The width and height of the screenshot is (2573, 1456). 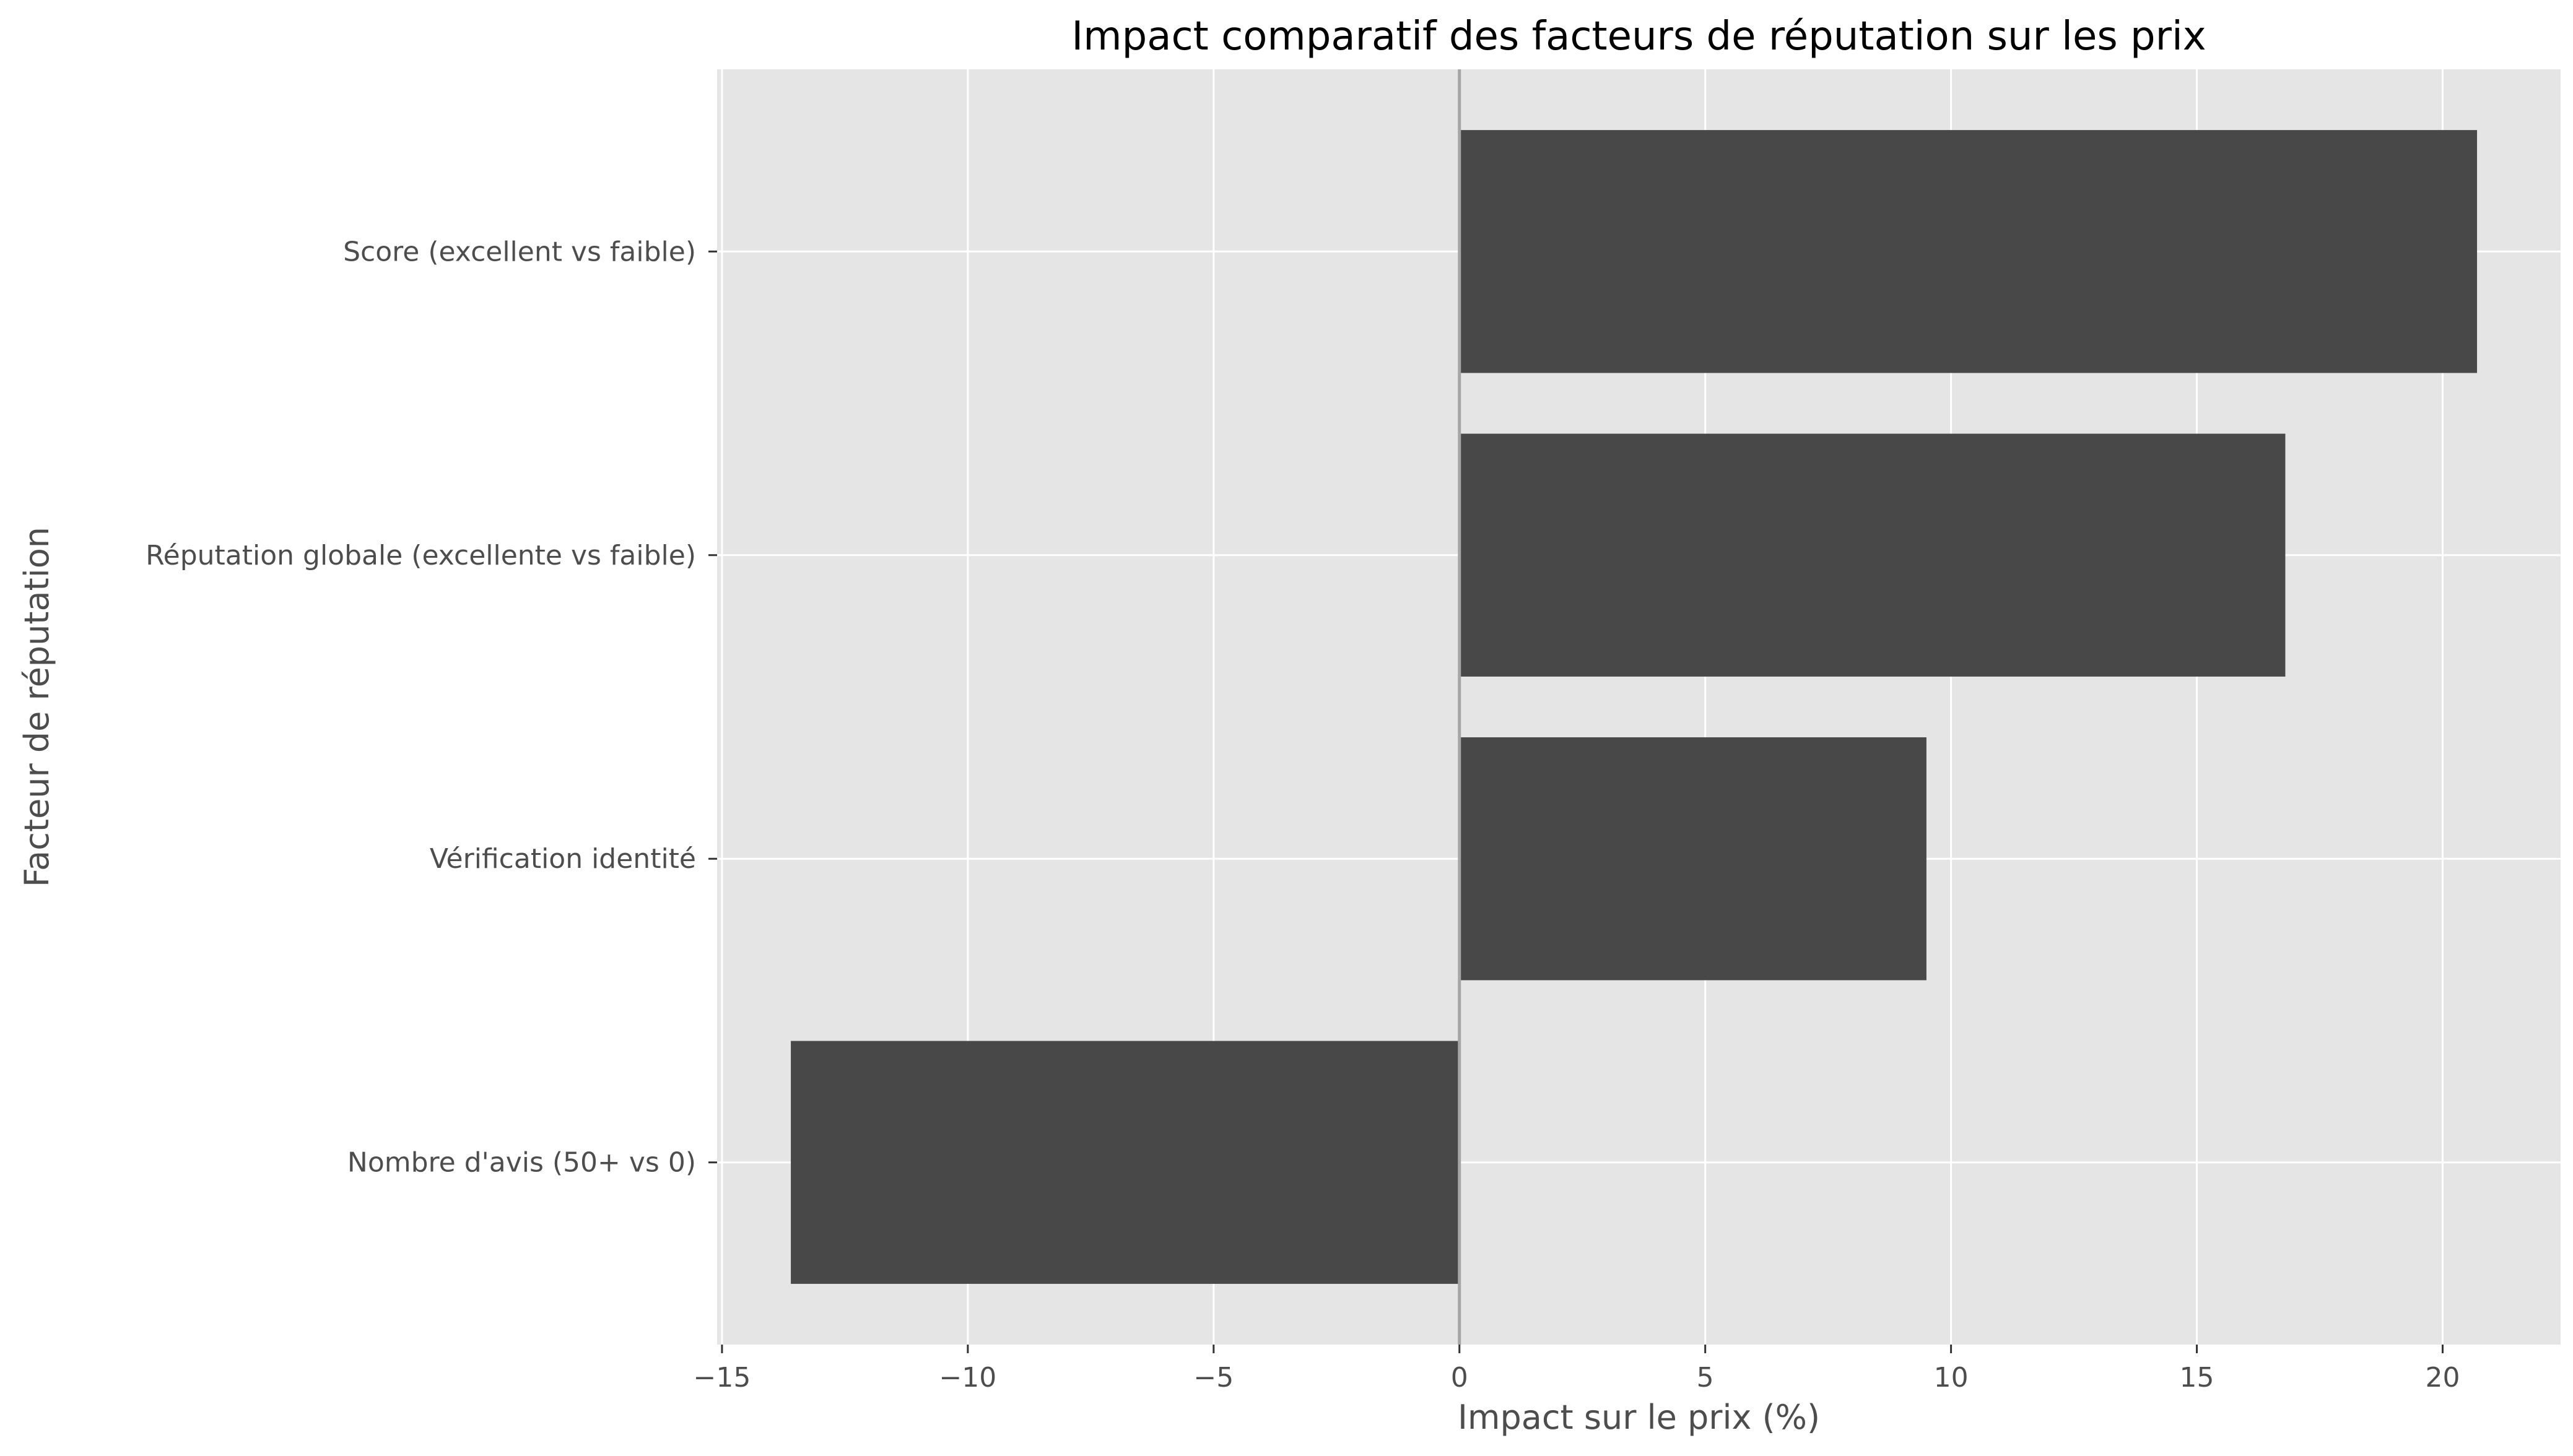 What do you see at coordinates (519, 251) in the screenshot?
I see `y-tick-label: Score (excellent vs faible)` at bounding box center [519, 251].